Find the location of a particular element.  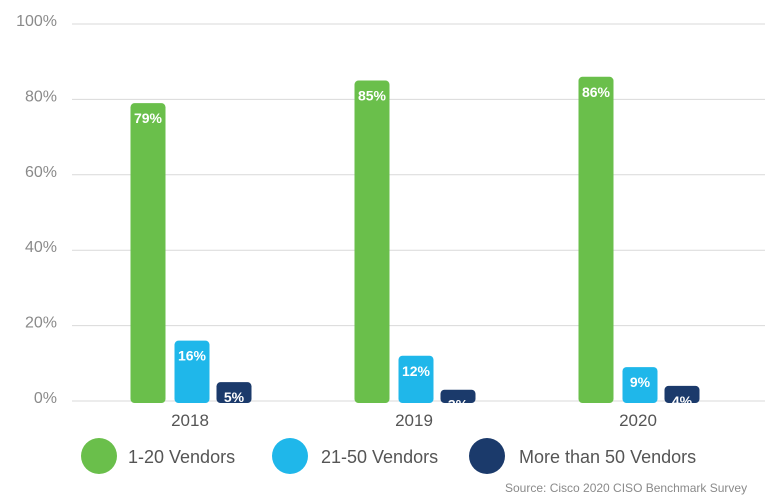

y-tick-label: 60% is located at coordinates (41, 172).